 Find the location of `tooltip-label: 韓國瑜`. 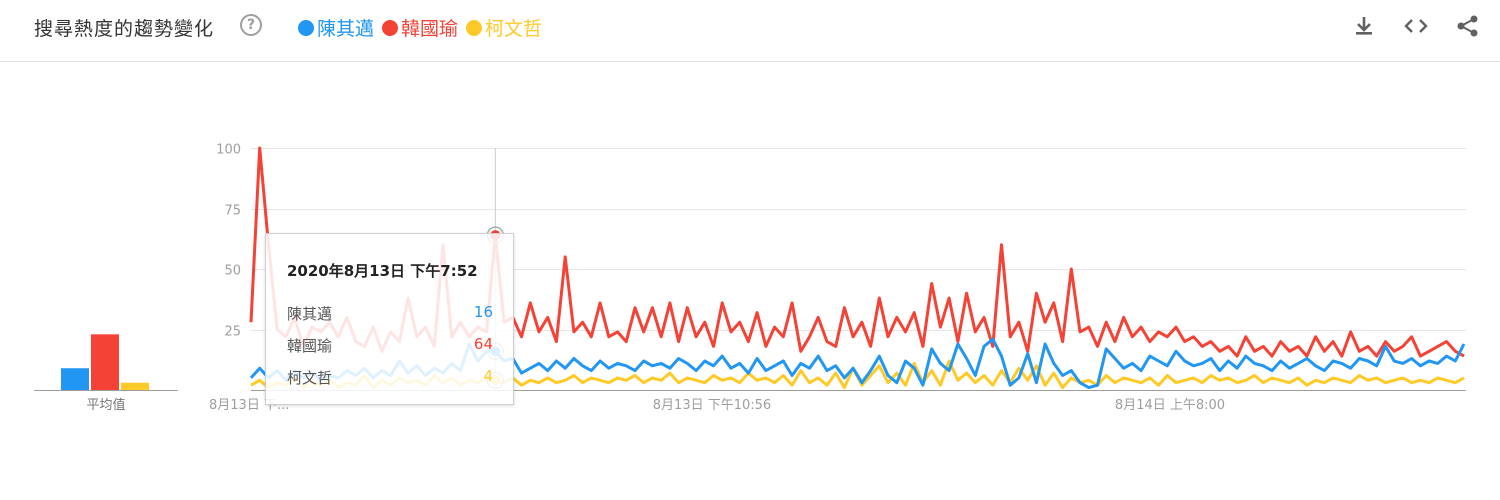

tooltip-label: 韓國瑜 is located at coordinates (310, 346).